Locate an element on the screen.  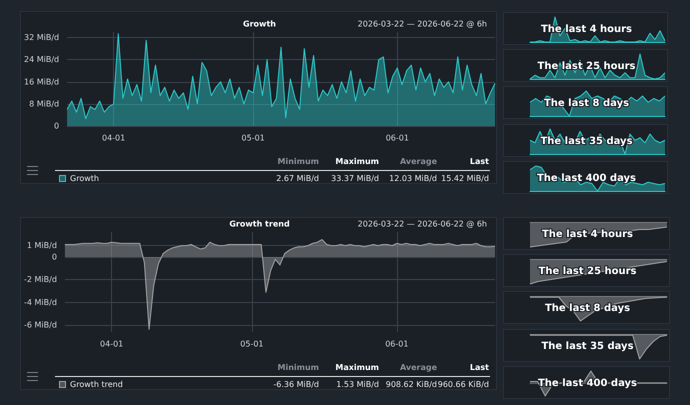
text: 908.62 KiB/d is located at coordinates (411, 384).